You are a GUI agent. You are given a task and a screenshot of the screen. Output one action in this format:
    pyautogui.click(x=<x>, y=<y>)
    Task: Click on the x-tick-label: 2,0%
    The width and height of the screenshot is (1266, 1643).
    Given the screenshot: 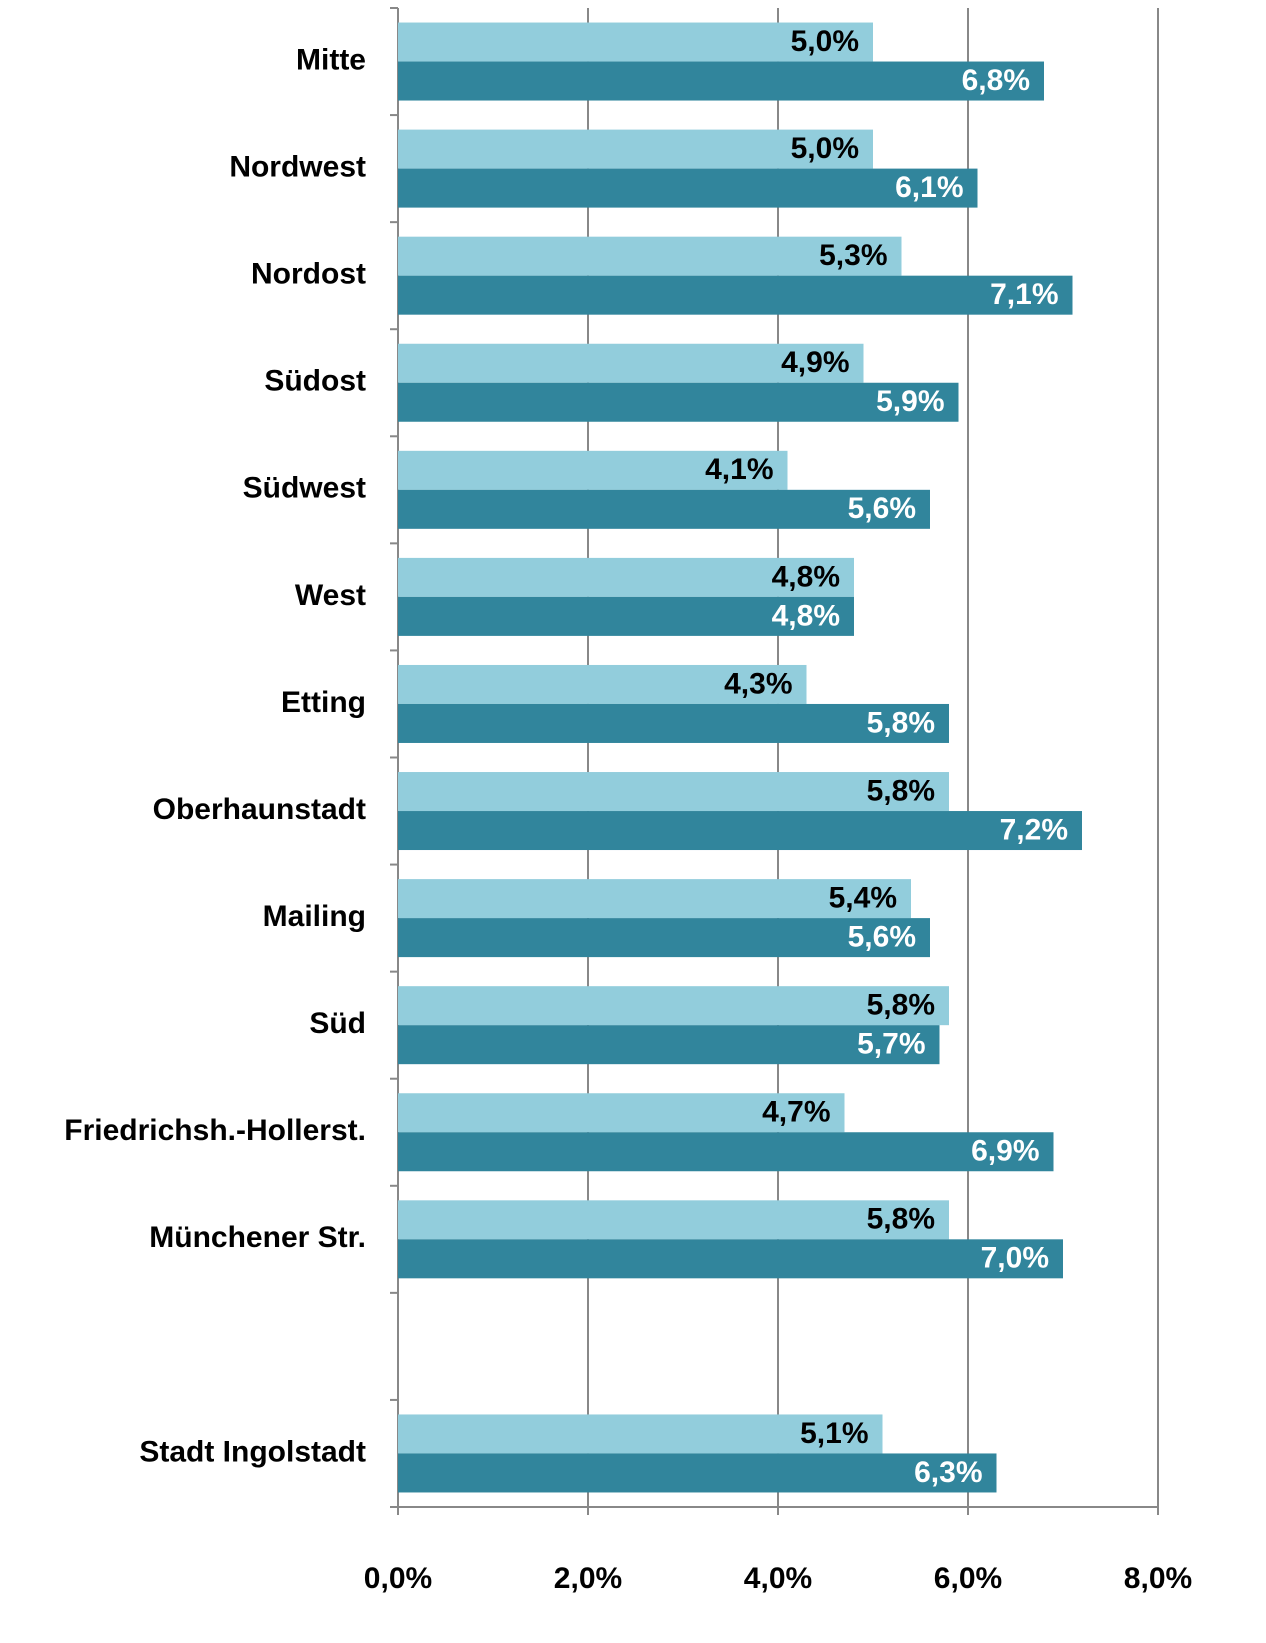 What is the action you would take?
    pyautogui.click(x=588, y=1578)
    